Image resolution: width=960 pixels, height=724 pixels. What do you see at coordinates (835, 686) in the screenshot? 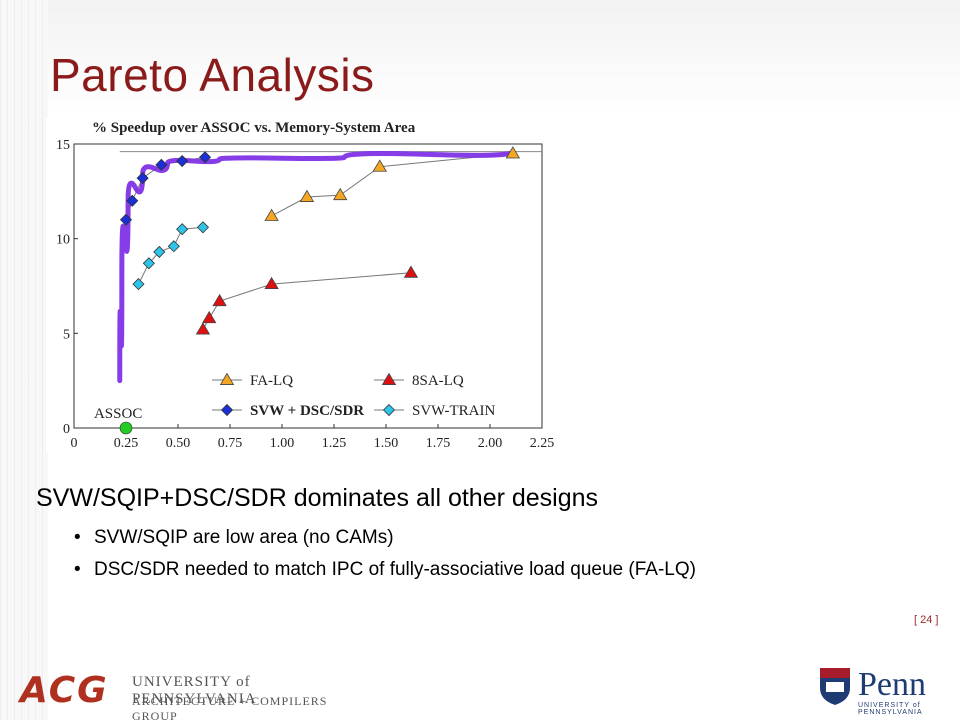
I see `penn-shield-icon` at bounding box center [835, 686].